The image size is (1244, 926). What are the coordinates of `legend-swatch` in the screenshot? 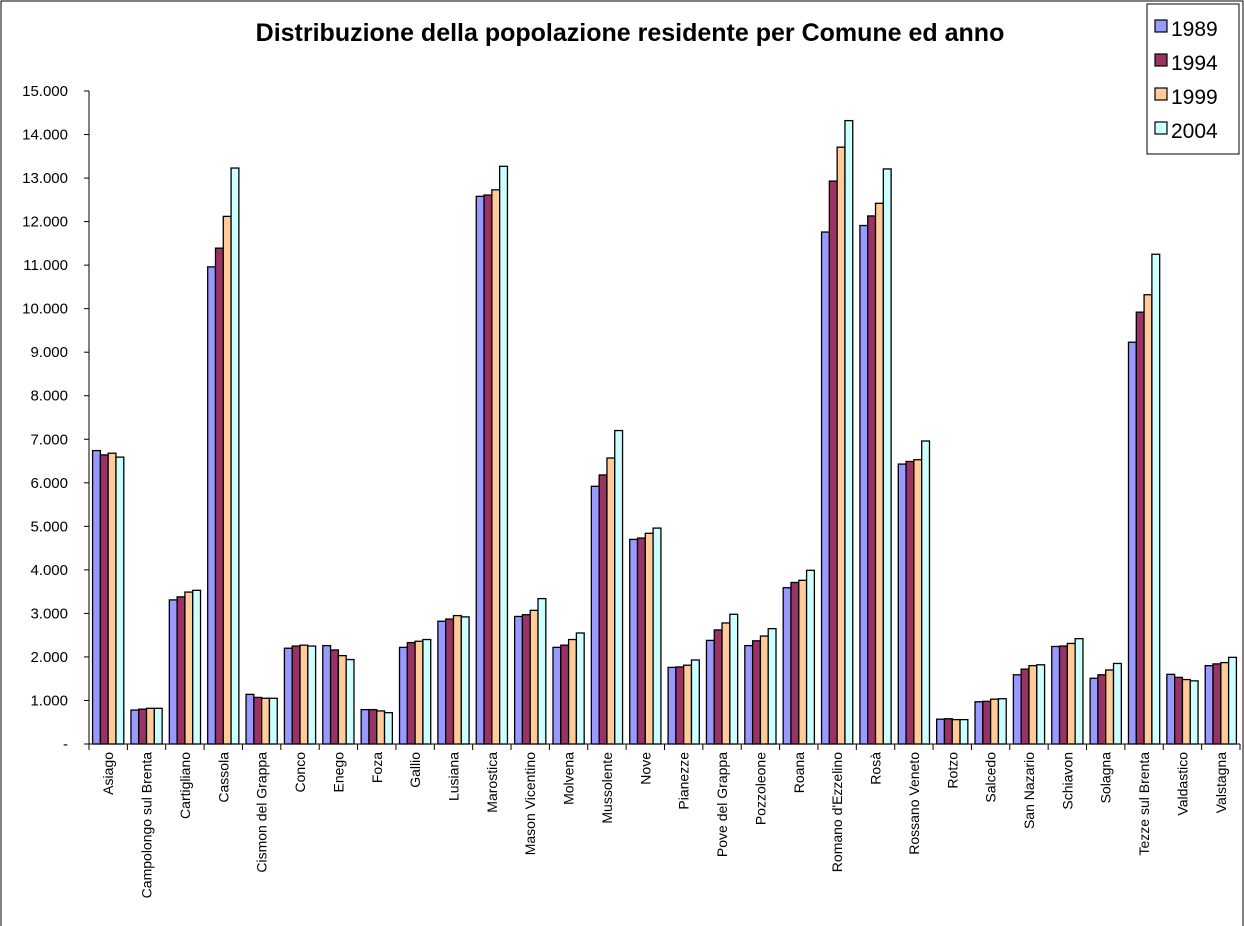 It's located at (1161, 60).